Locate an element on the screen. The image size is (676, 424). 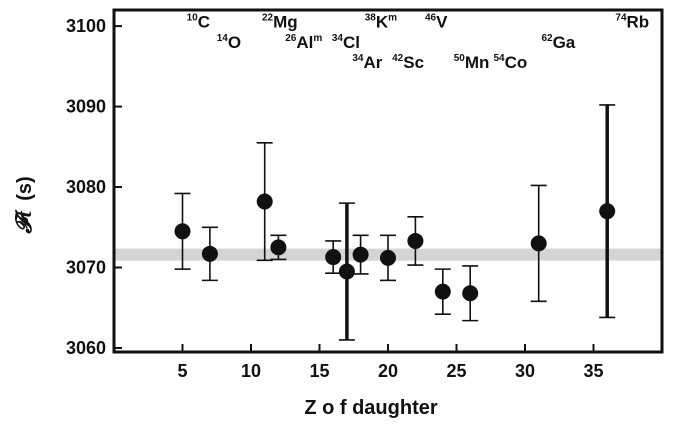
x-tick-label: 15 is located at coordinates (319, 371).